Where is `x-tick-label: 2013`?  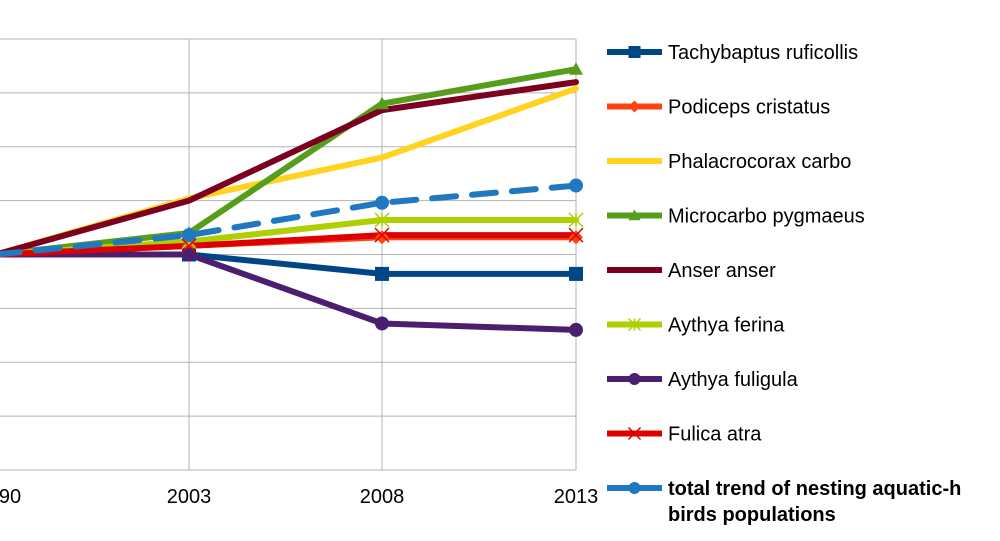 x-tick-label: 2013 is located at coordinates (576, 497).